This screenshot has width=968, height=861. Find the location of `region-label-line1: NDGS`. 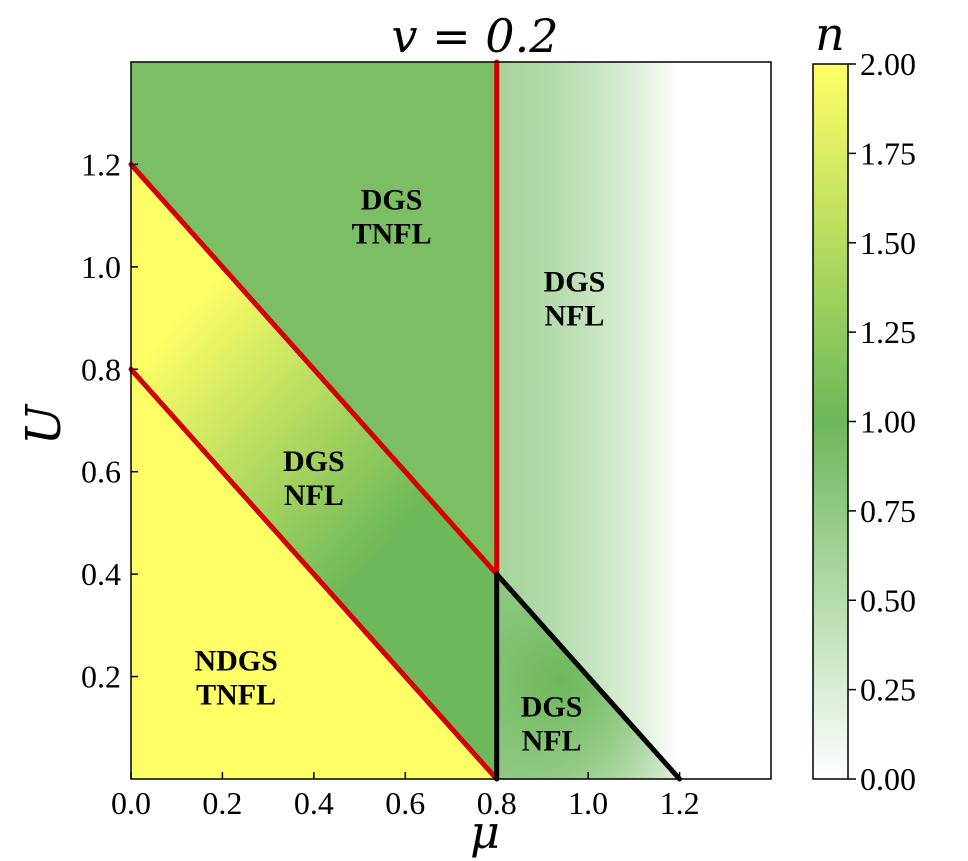

region-label-line1: NDGS is located at coordinates (235, 661).